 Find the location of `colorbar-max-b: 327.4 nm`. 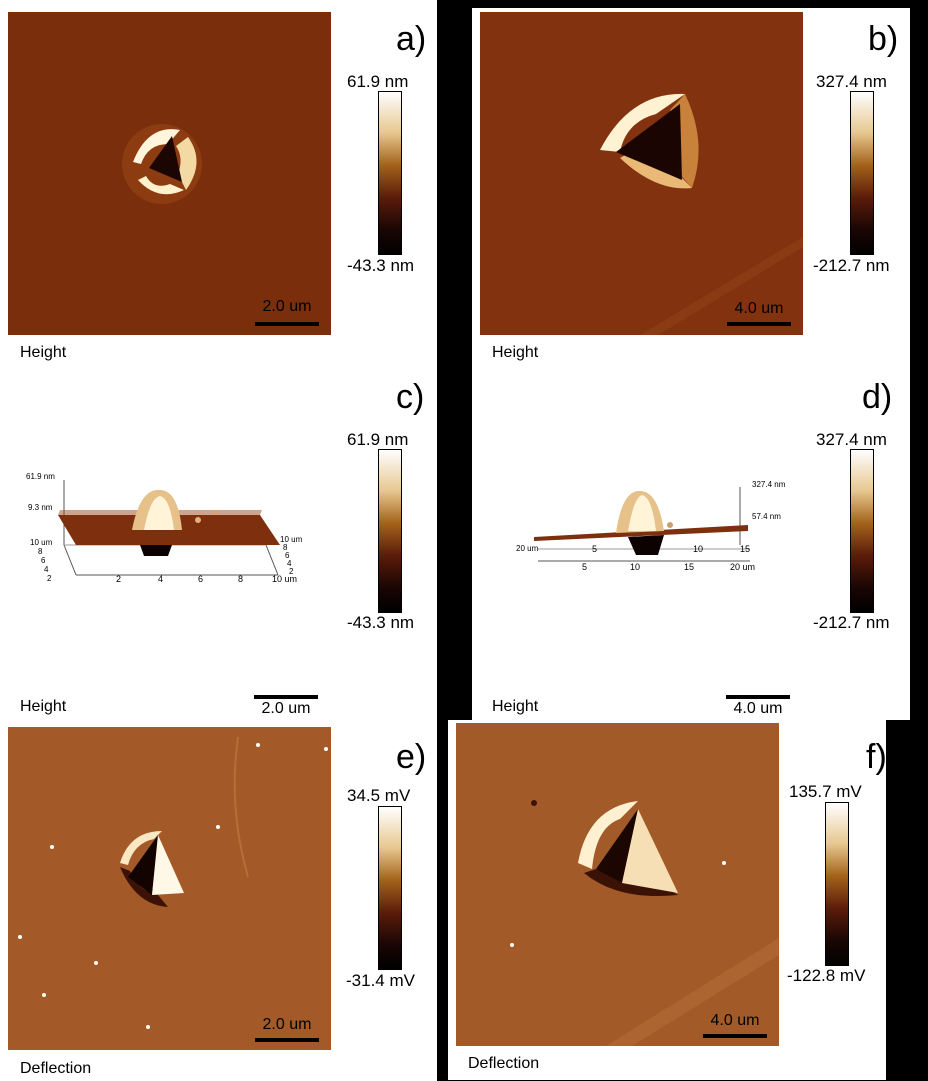

colorbar-max-b: 327.4 nm is located at coordinates (851, 81).